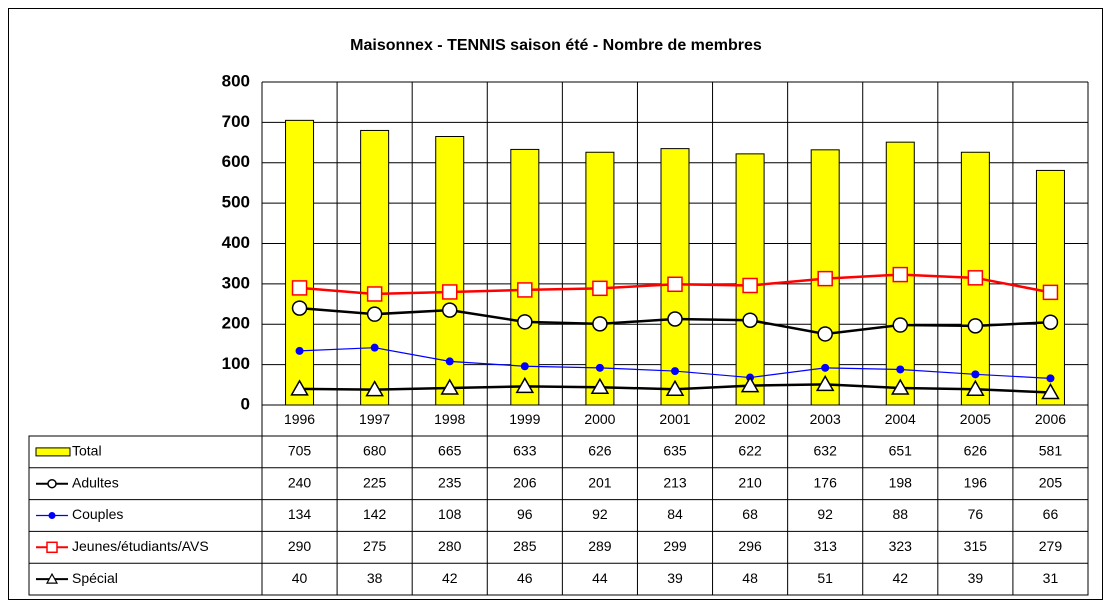  I want to click on table-value: 134, so click(300, 514).